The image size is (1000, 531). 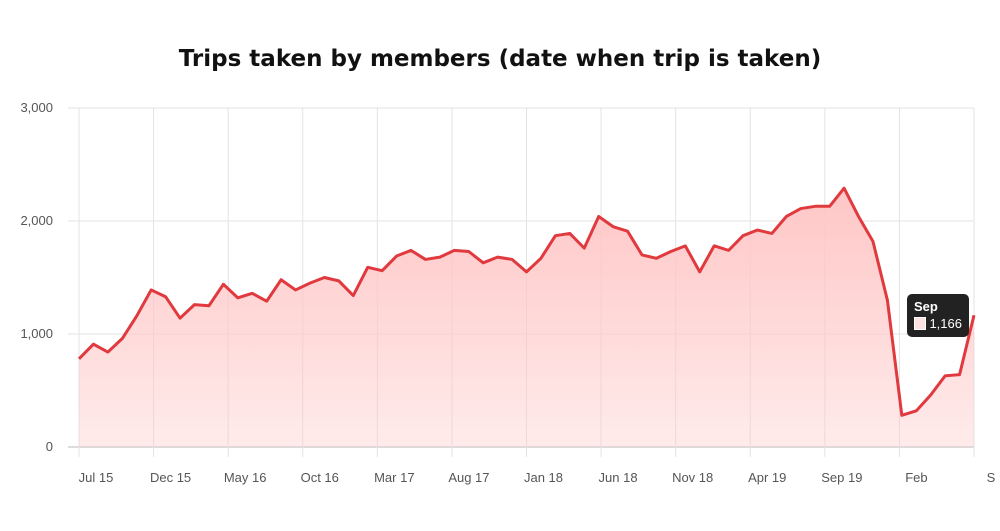 I want to click on y-tick-label: 3,000, so click(x=36, y=107).